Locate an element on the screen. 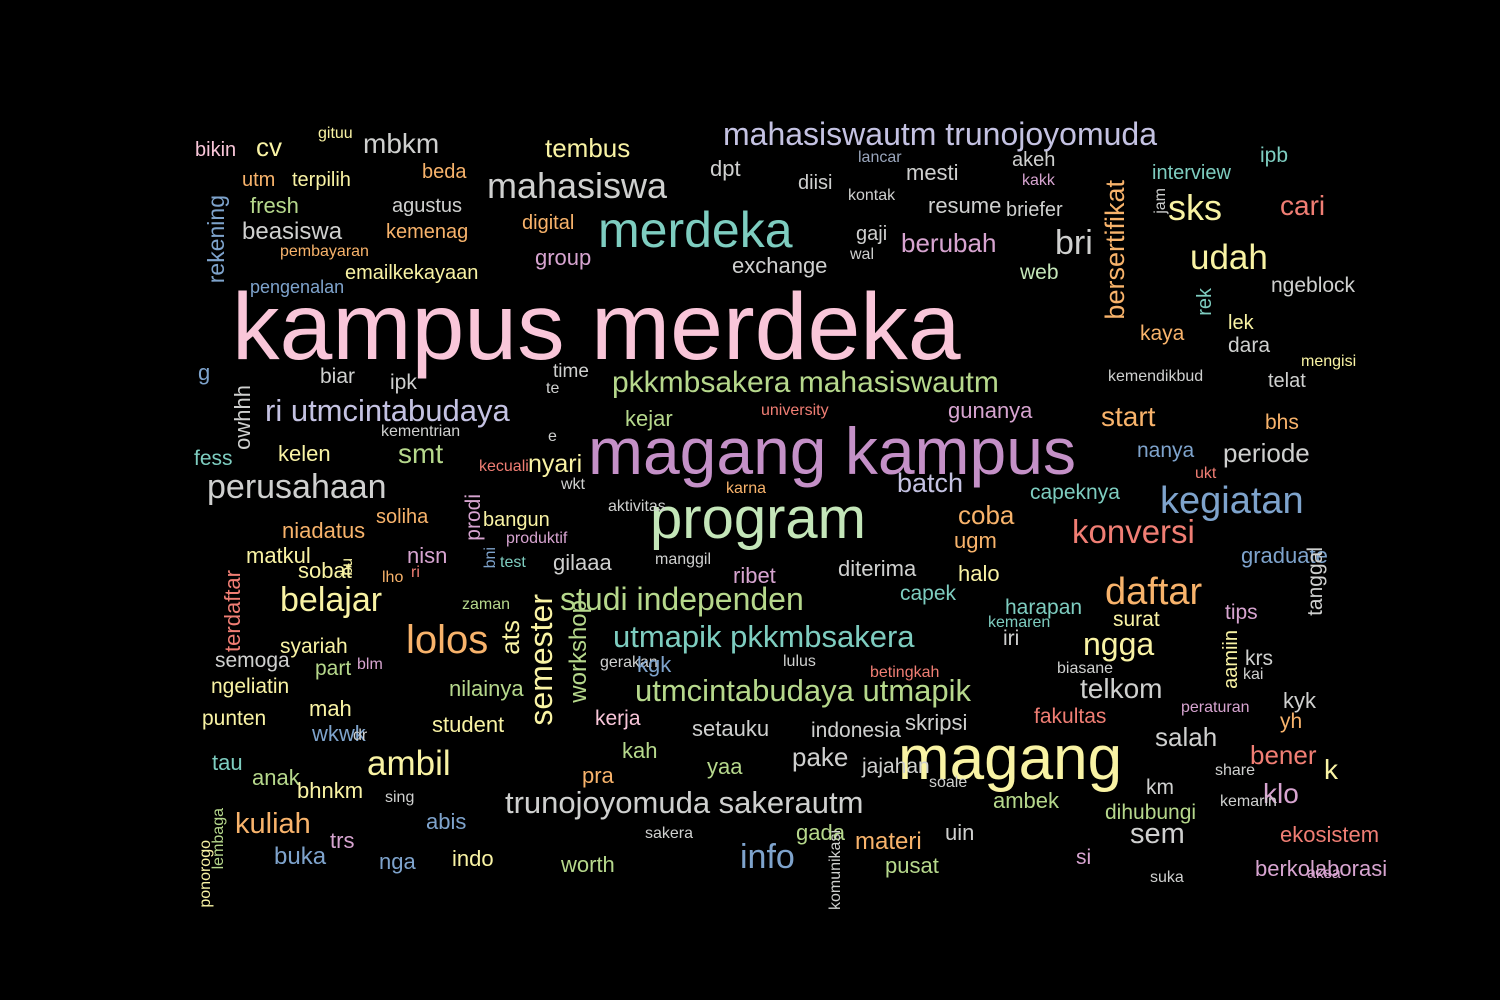  word: salah is located at coordinates (1186, 737).